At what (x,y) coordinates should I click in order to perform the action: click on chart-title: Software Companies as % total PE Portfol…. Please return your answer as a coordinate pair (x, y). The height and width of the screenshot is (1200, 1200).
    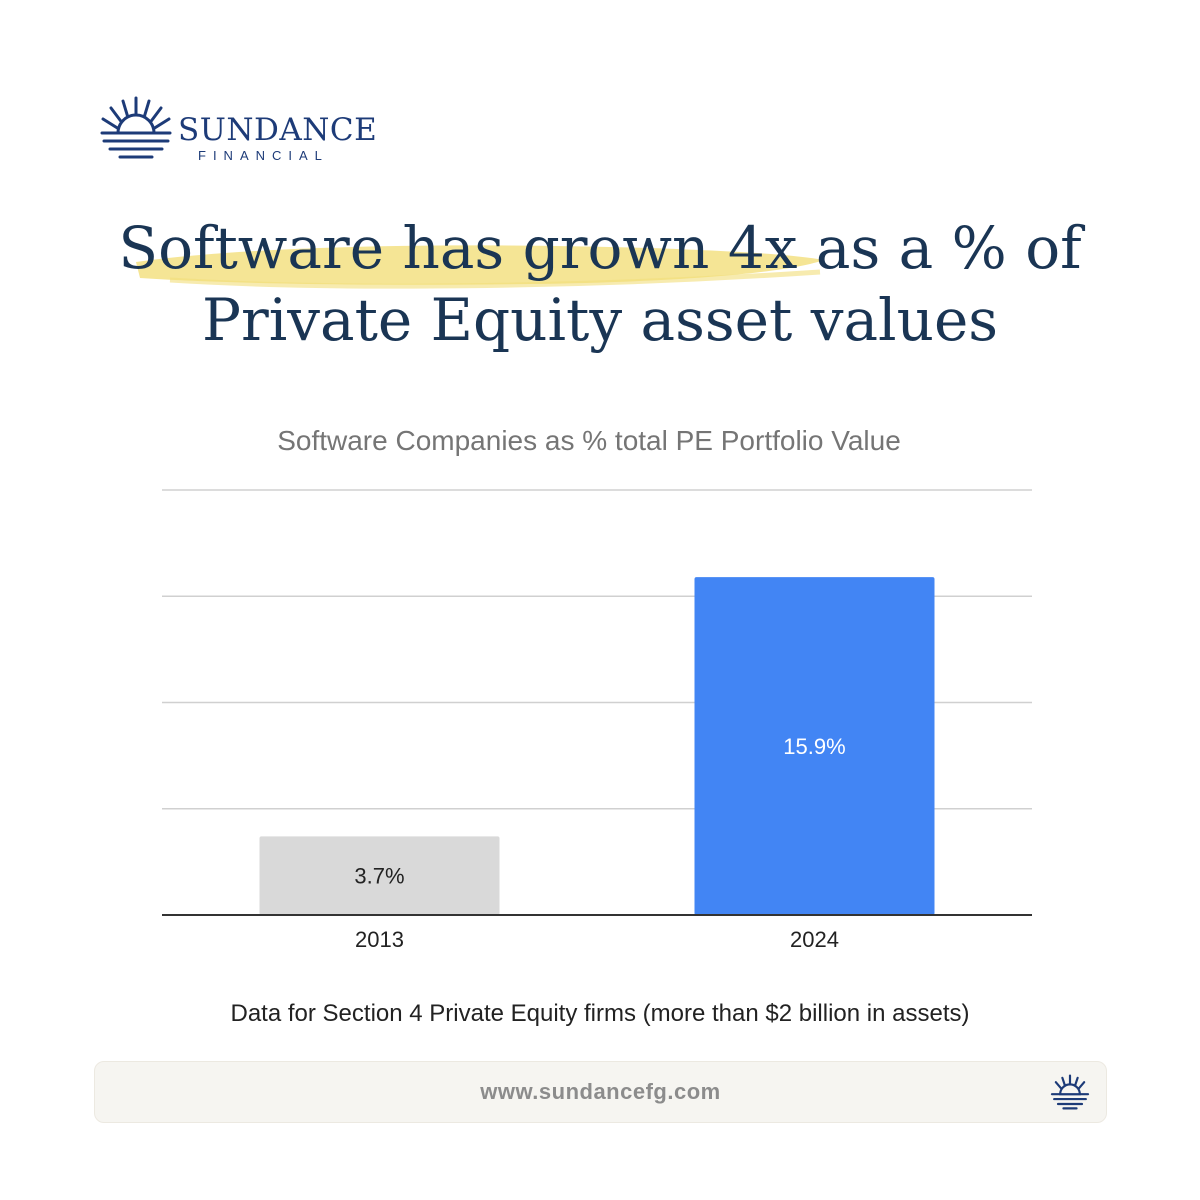
    Looking at the image, I should click on (589, 440).